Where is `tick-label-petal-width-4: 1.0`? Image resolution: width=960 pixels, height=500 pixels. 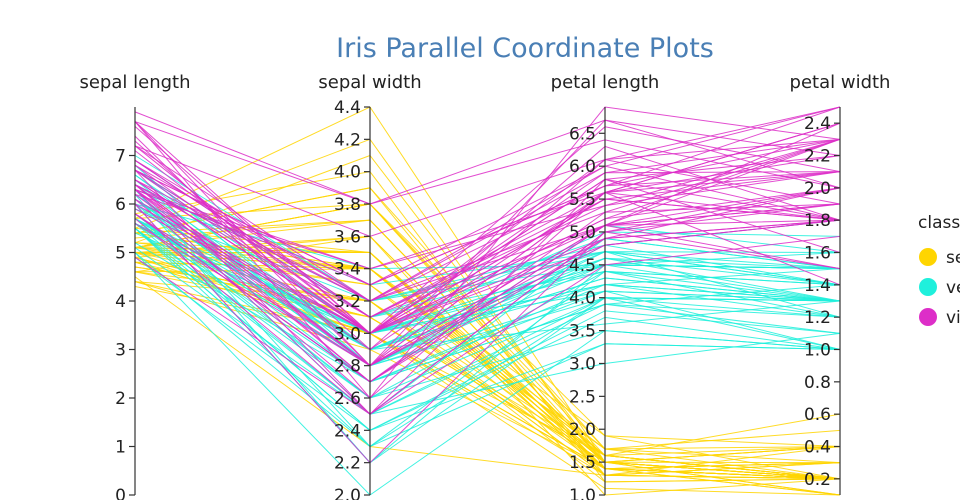 tick-label-petal-width-4: 1.0 is located at coordinates (817, 351).